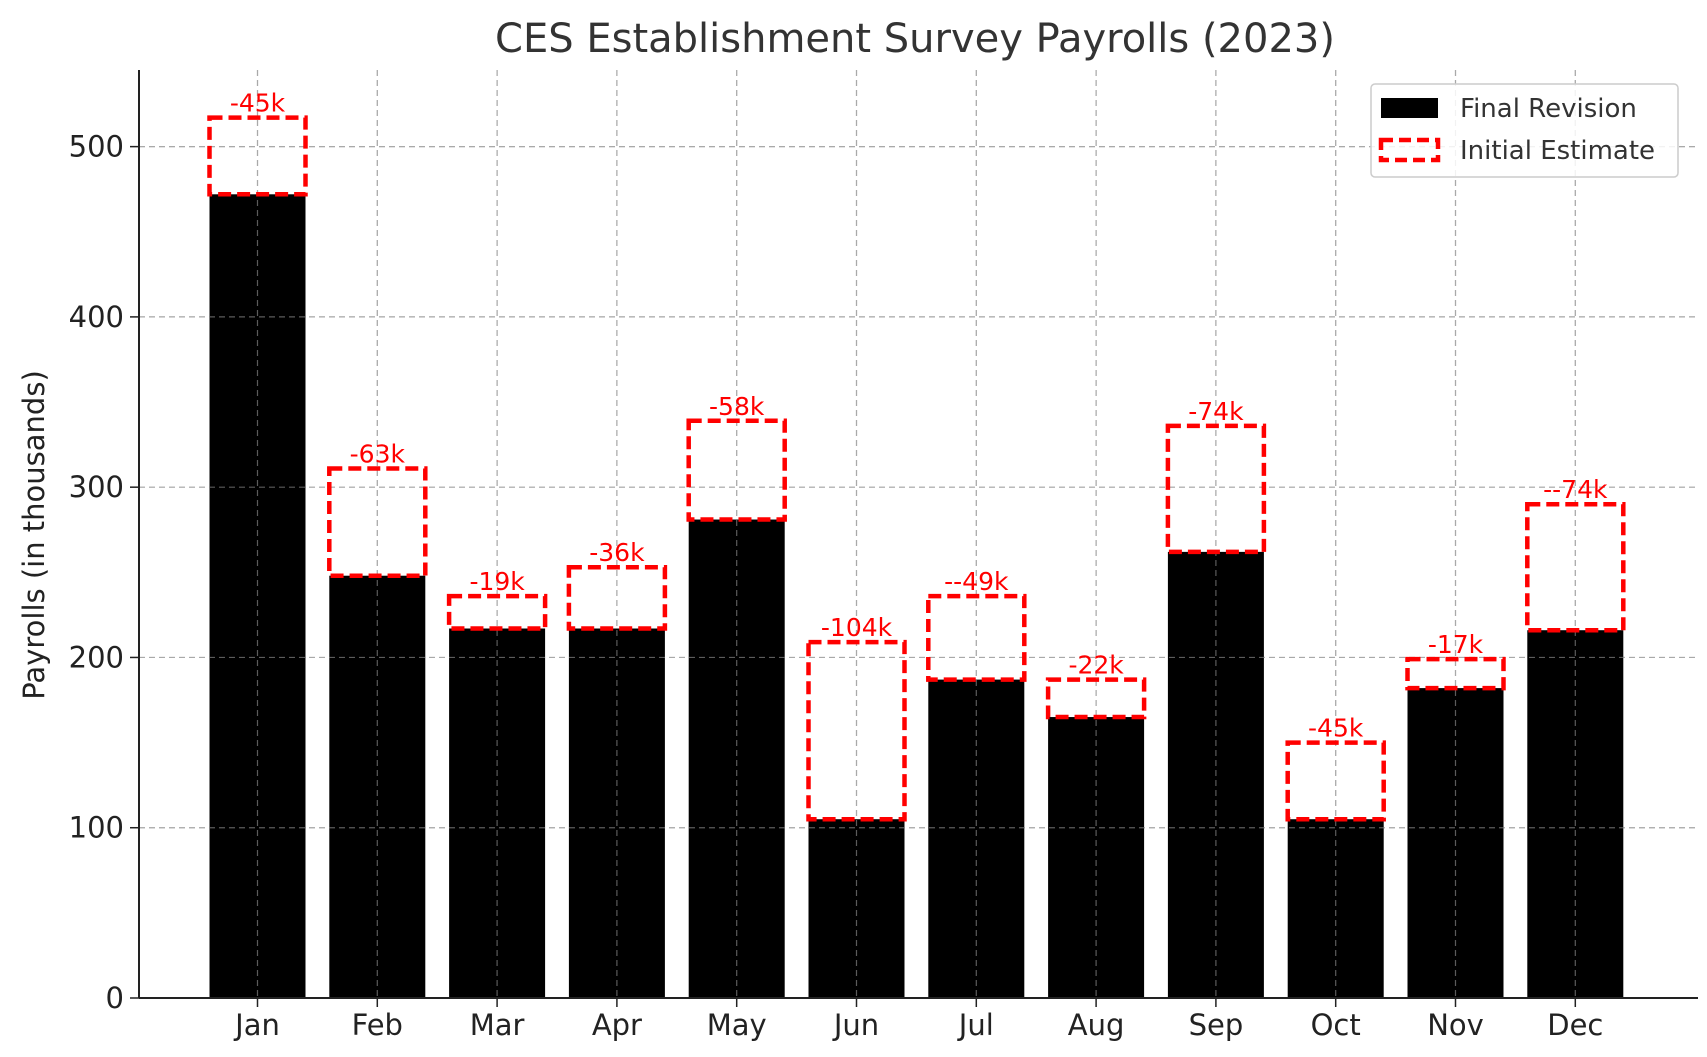 The image size is (1707, 1057). I want to click on x-tick-label: Mar, so click(497, 1025).